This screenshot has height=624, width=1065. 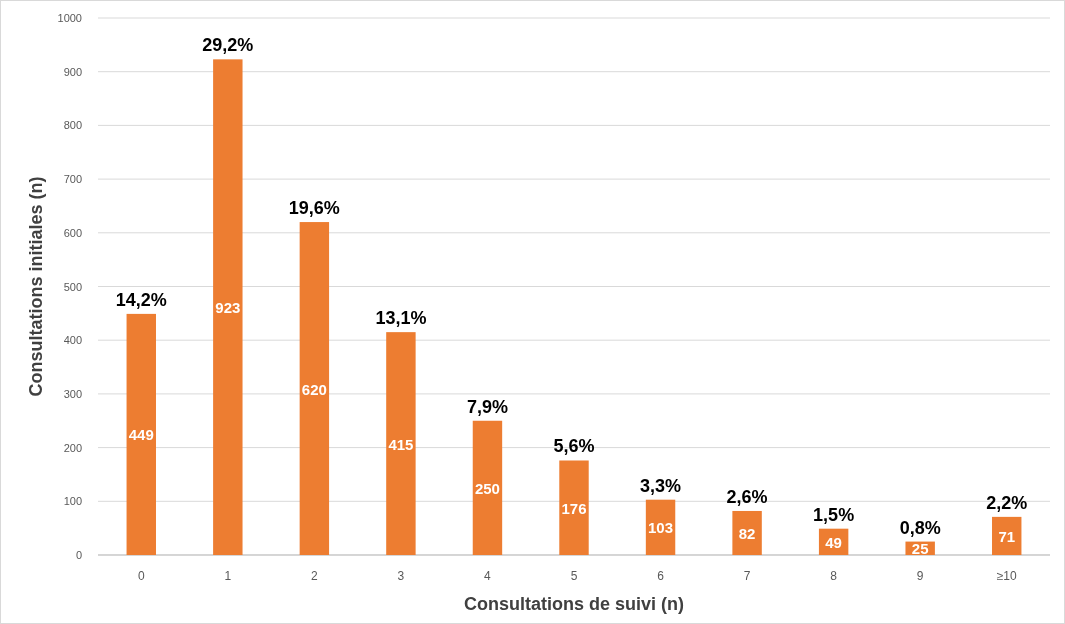 I want to click on annotation: 0,8%, so click(x=920, y=527).